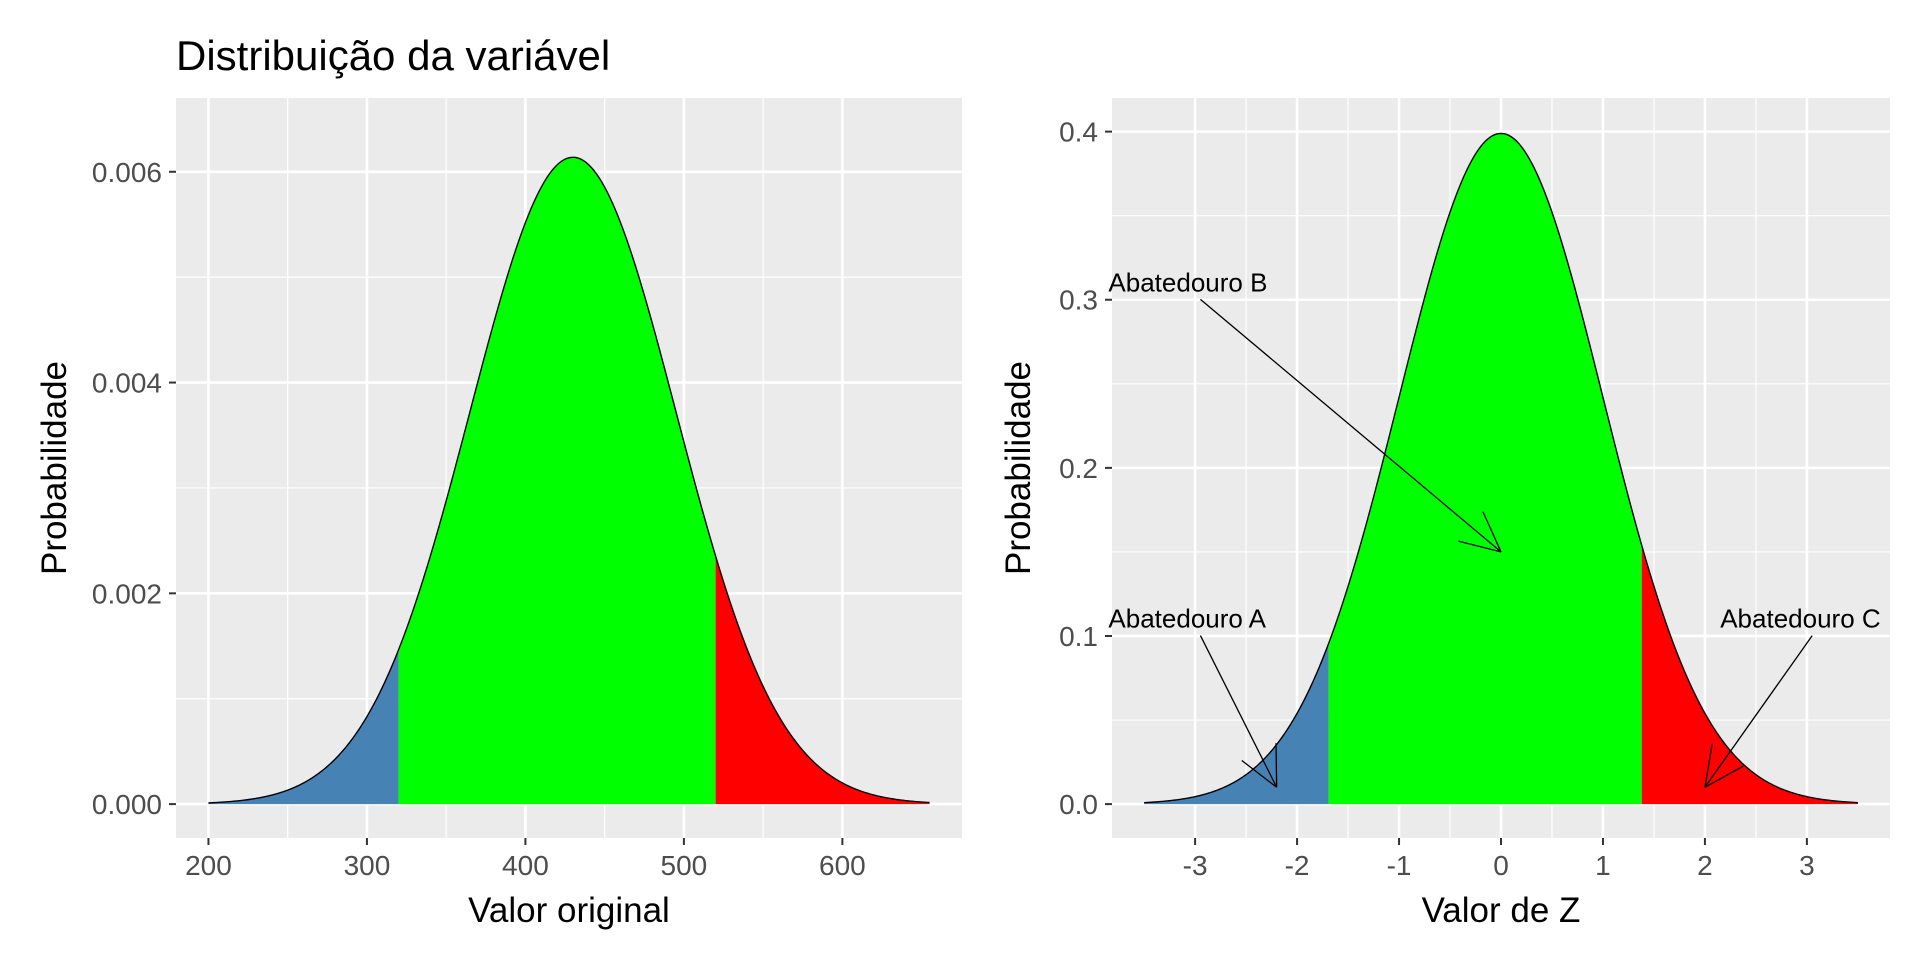 This screenshot has height=960, width=1920. Describe the element at coordinates (1399, 865) in the screenshot. I see `x-tick-label: -1` at that location.